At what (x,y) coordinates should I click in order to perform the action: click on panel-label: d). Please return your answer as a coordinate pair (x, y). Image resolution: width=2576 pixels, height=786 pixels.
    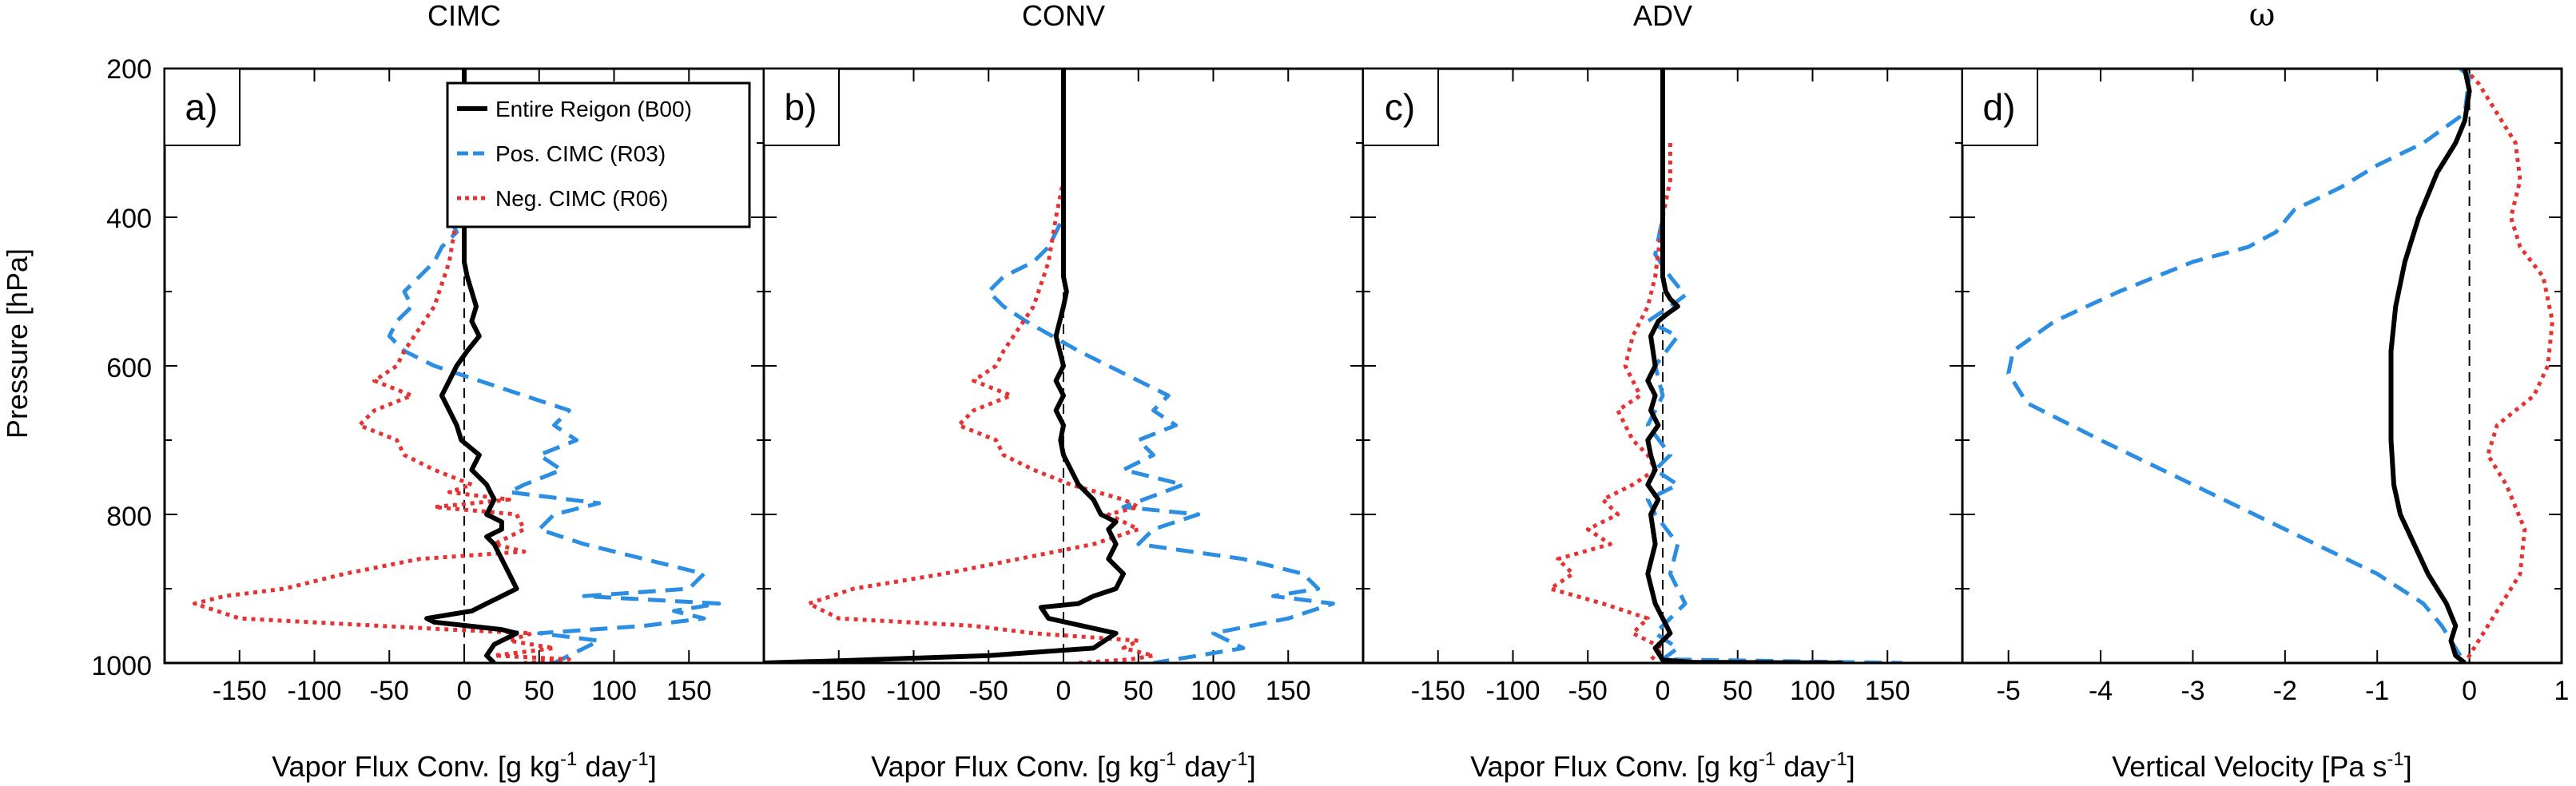
    Looking at the image, I should click on (1999, 107).